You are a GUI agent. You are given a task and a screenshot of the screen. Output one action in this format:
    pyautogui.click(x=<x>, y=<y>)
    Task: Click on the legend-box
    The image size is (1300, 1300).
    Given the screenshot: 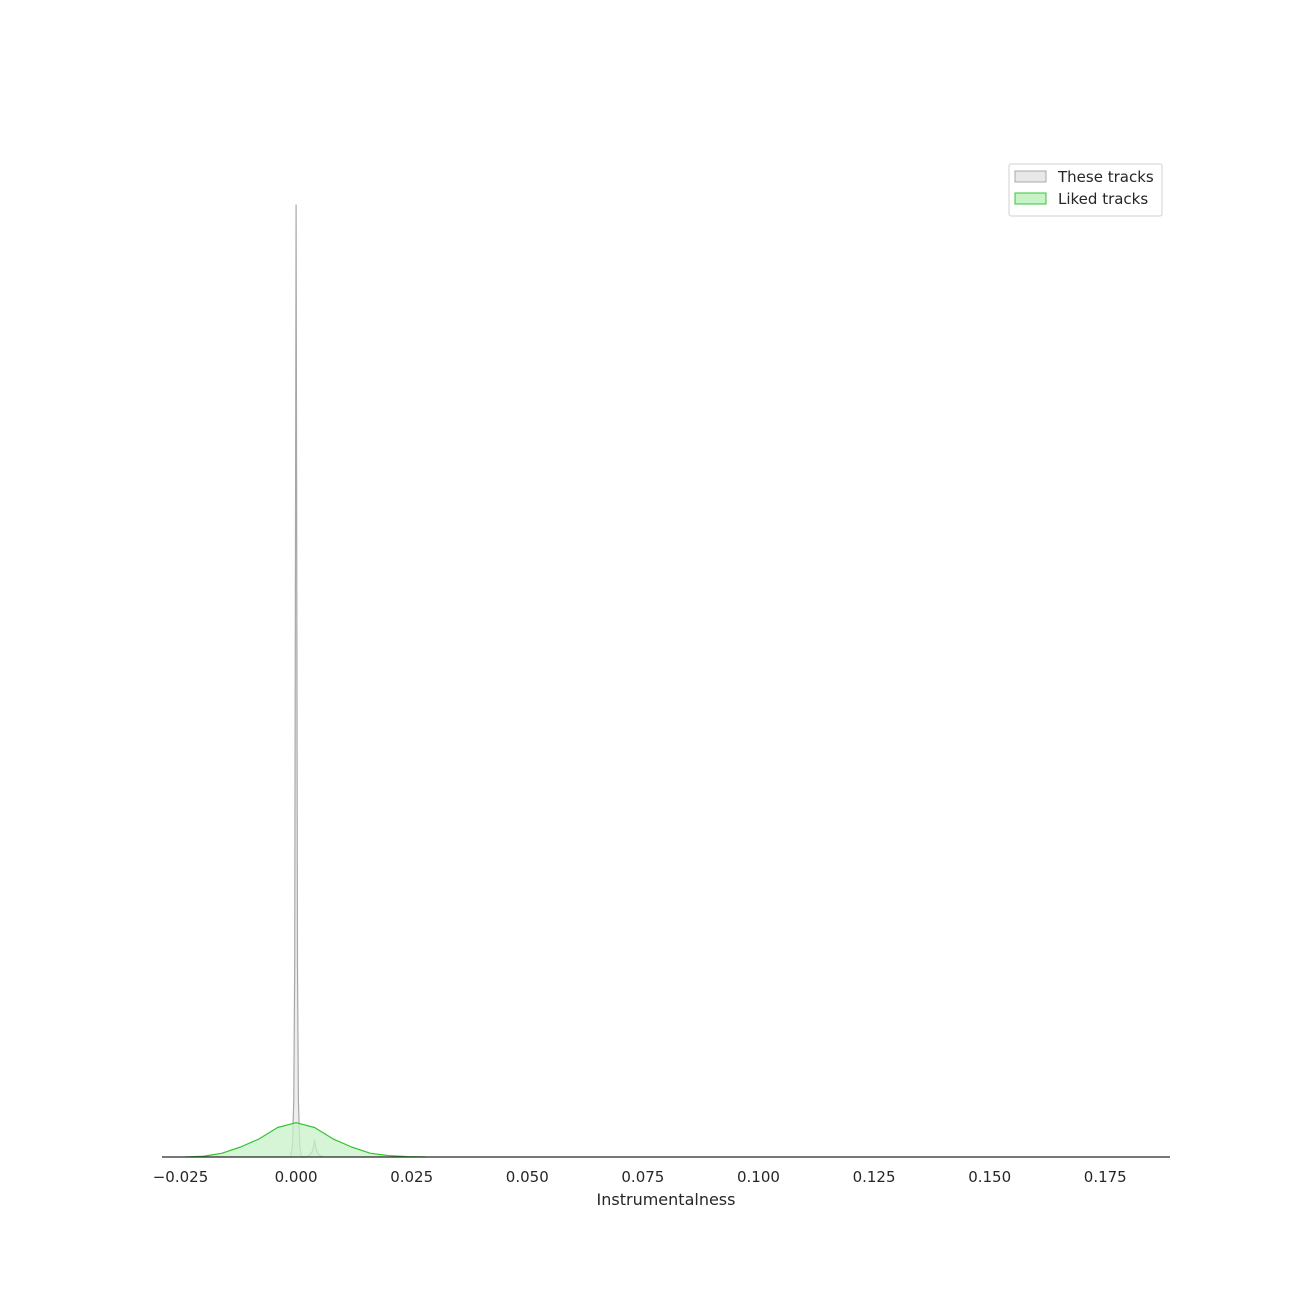 What is the action you would take?
    pyautogui.click(x=1085, y=190)
    